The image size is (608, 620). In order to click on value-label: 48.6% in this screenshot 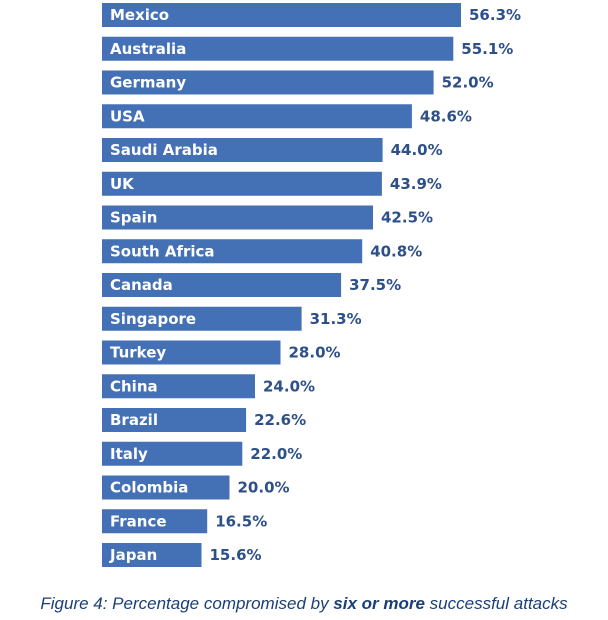, I will do `click(446, 116)`.